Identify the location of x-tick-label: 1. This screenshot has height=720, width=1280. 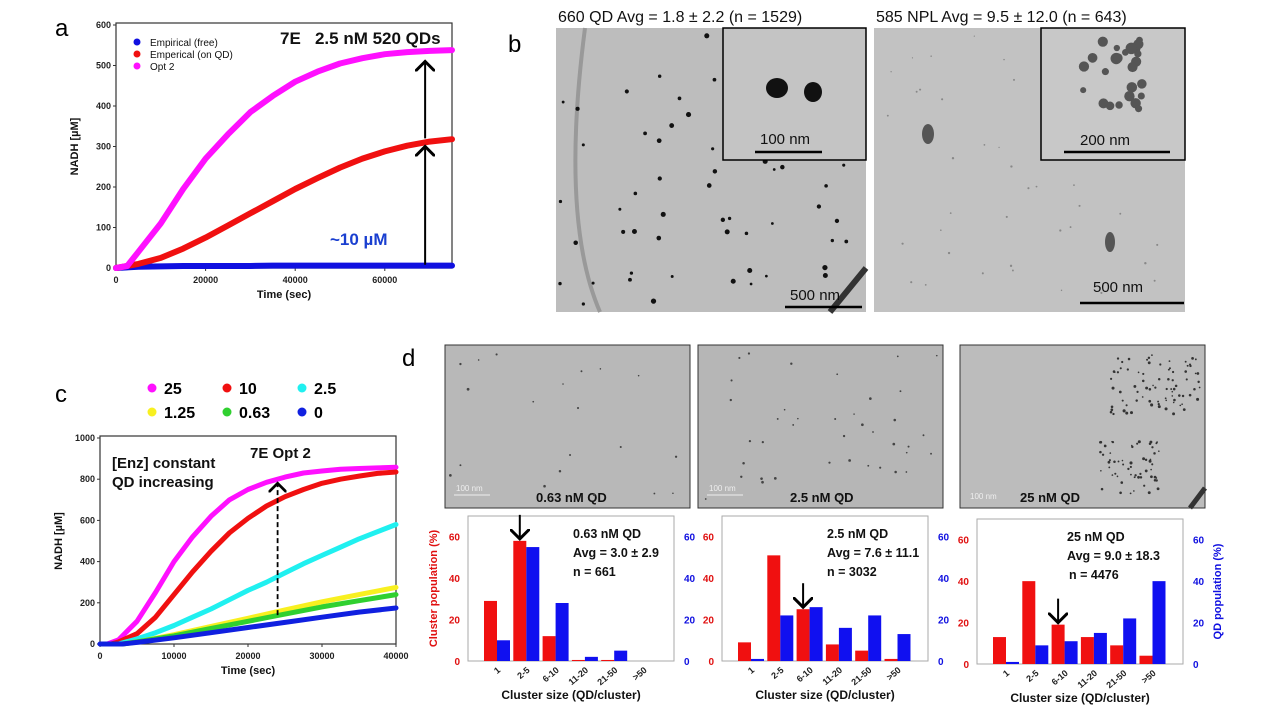
(497, 670).